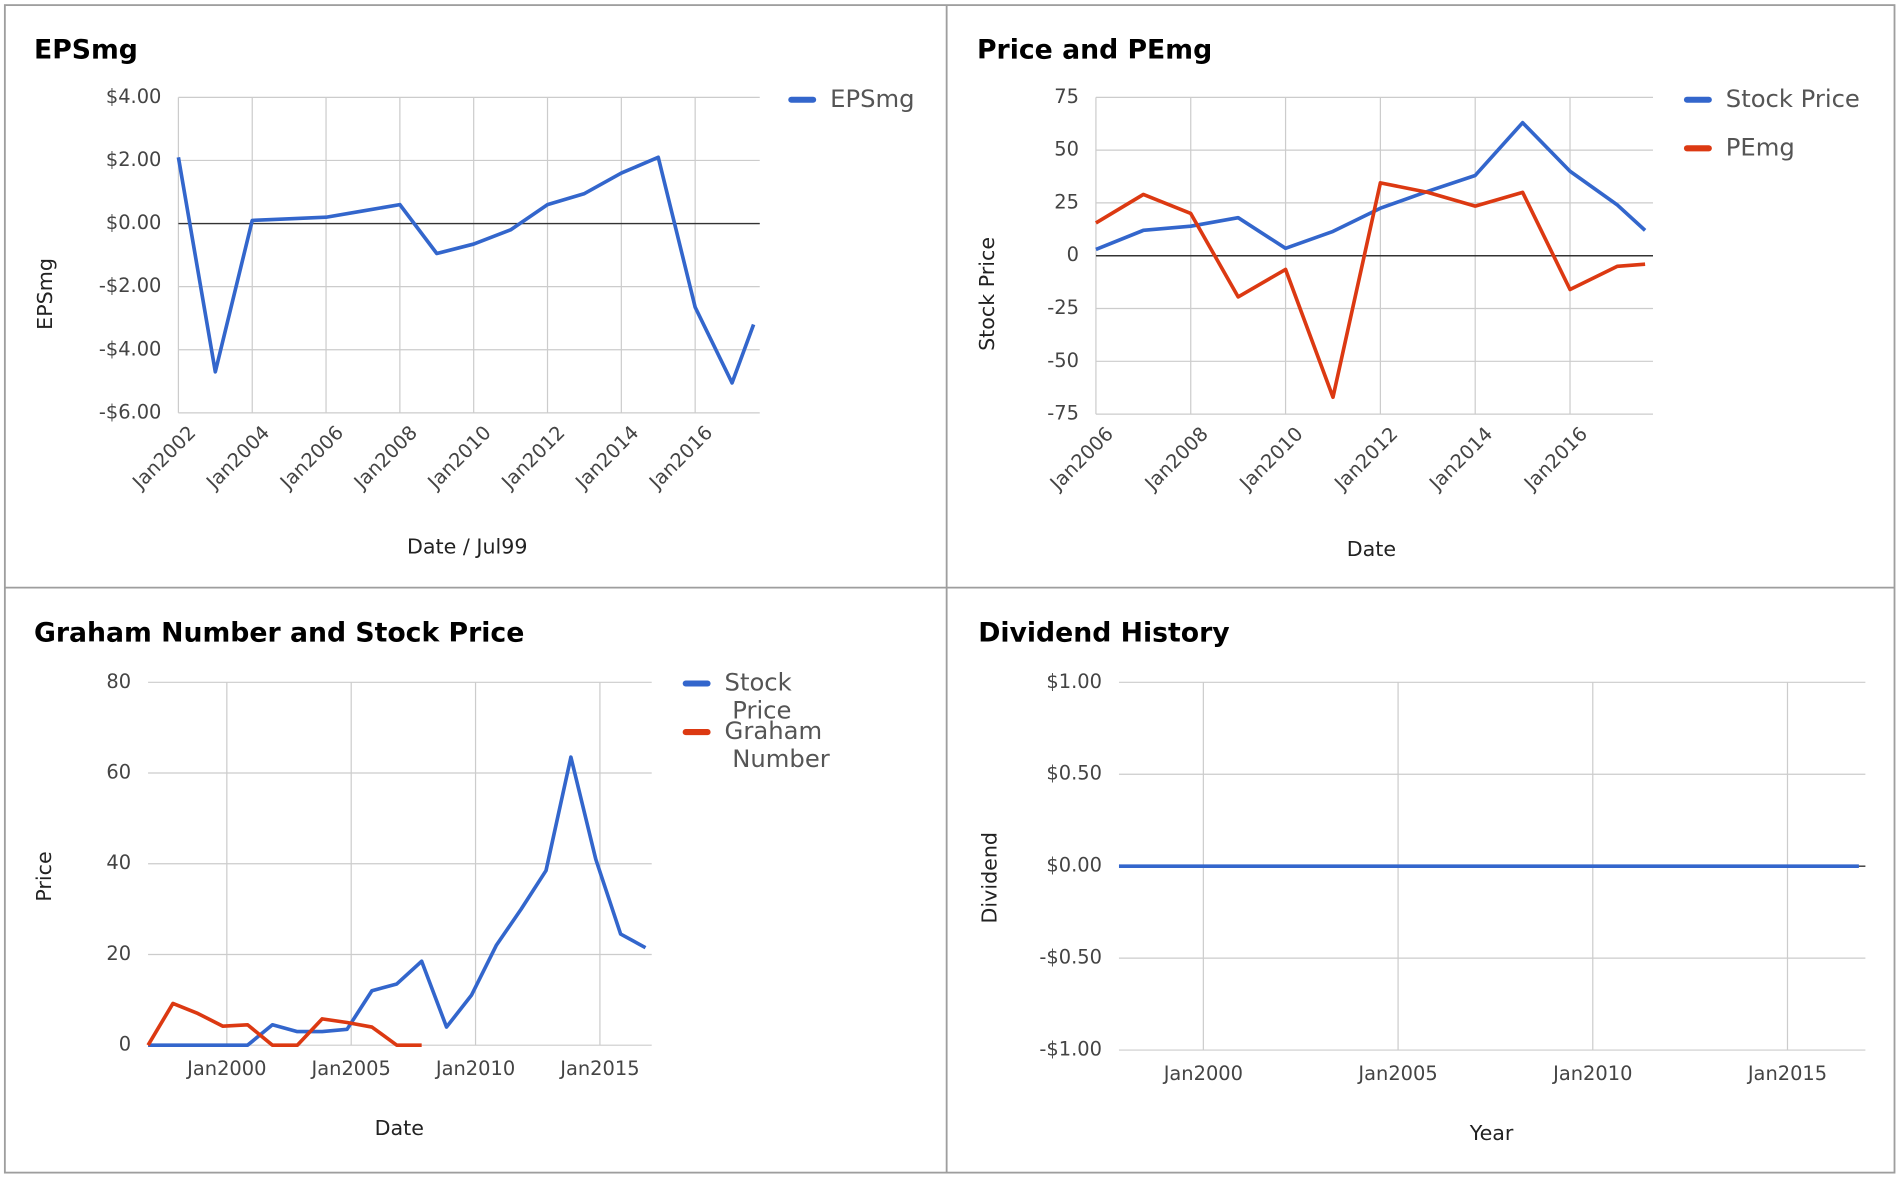  Describe the element at coordinates (774, 730) in the screenshot. I see `legend-label-line: Graham` at that location.